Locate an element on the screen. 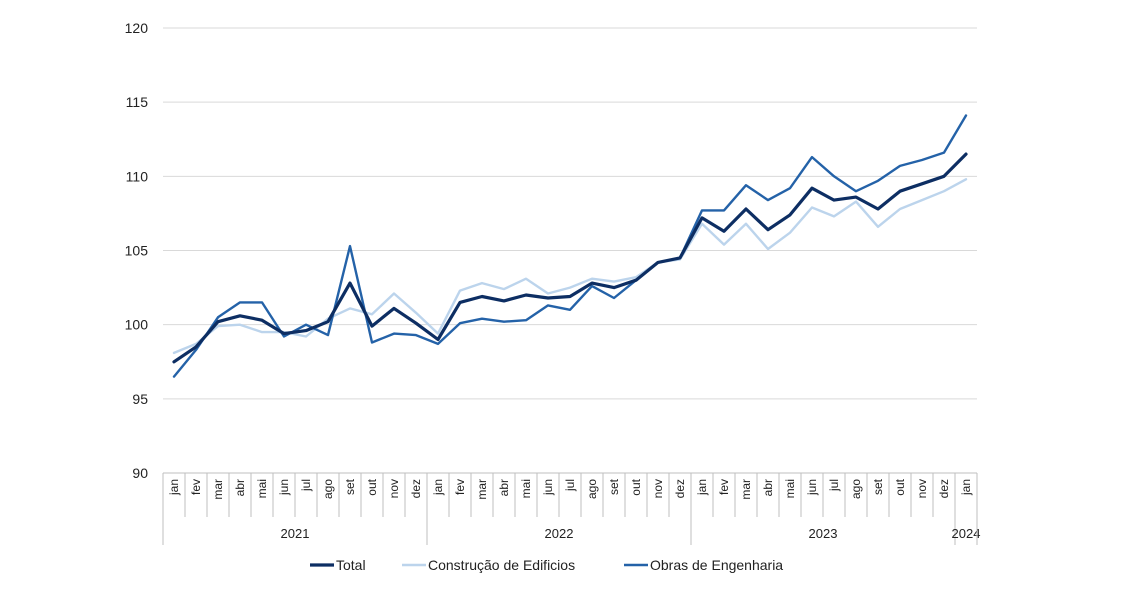 This screenshot has height=596, width=1128. legend-label: Total is located at coordinates (351, 565).